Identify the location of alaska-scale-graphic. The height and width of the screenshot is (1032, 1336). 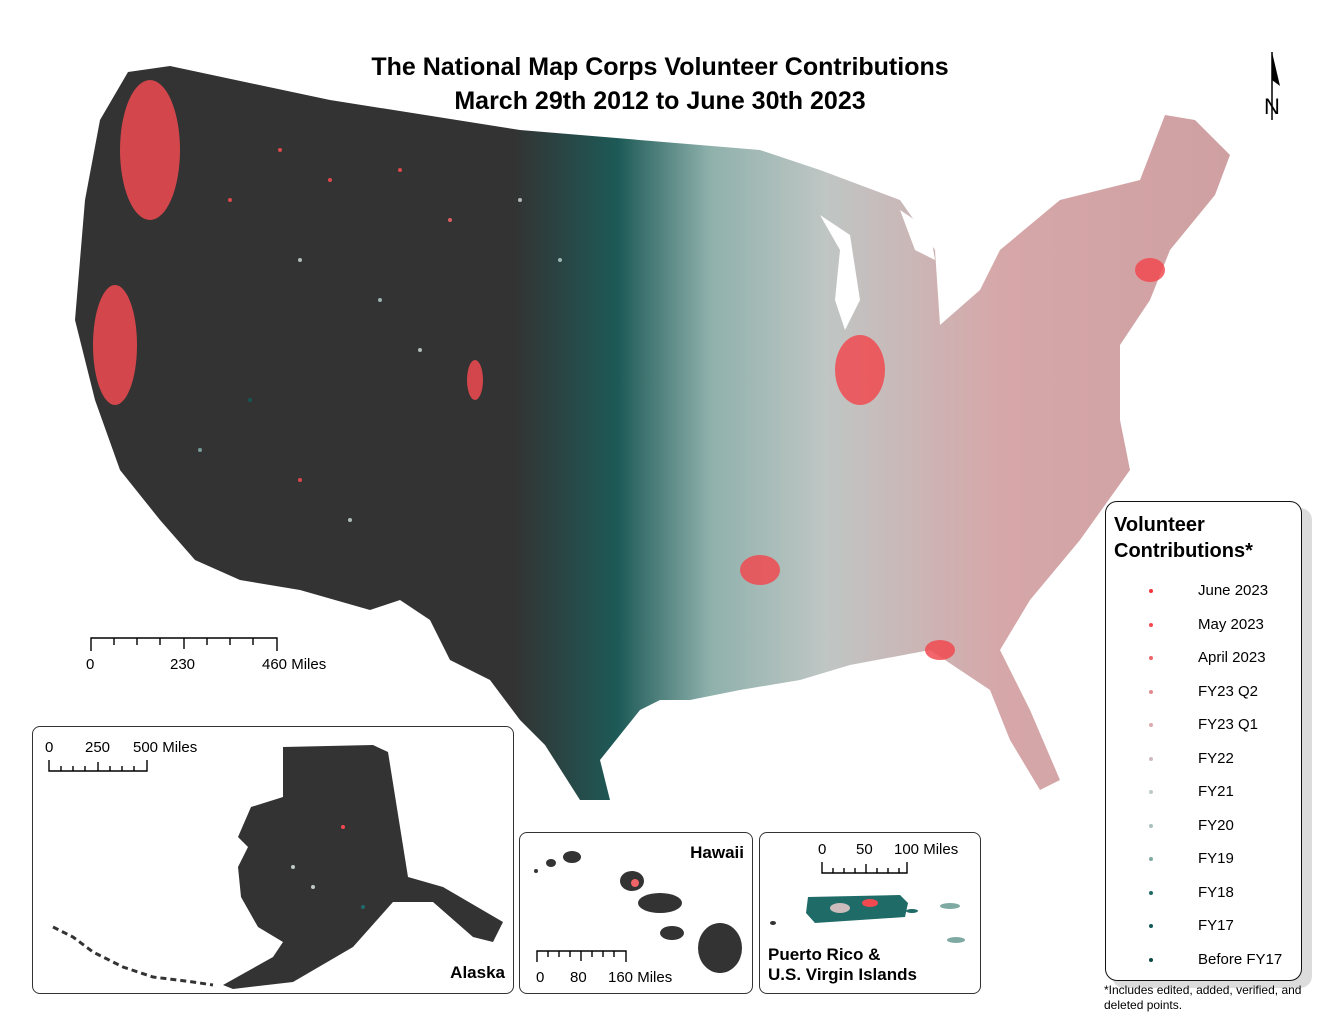
(98, 766).